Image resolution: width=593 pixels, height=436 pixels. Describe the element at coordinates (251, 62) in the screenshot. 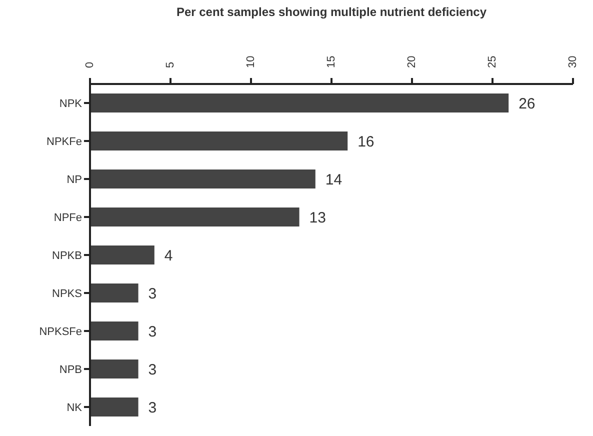

I see `x-tick-label: 10` at that location.